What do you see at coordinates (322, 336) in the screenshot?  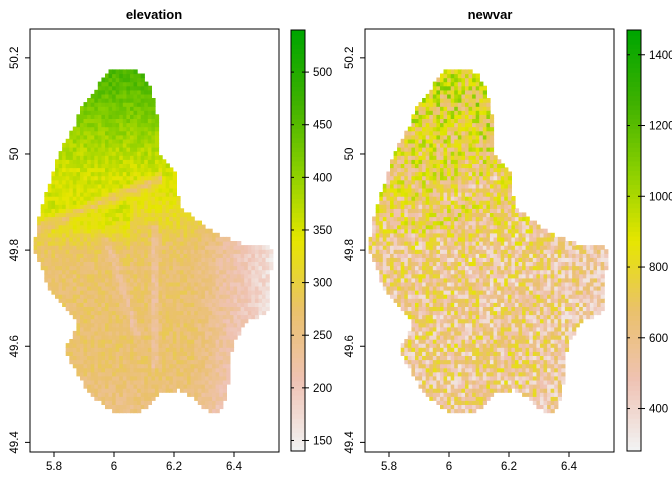 I see `legend-tick-label: 250` at bounding box center [322, 336].